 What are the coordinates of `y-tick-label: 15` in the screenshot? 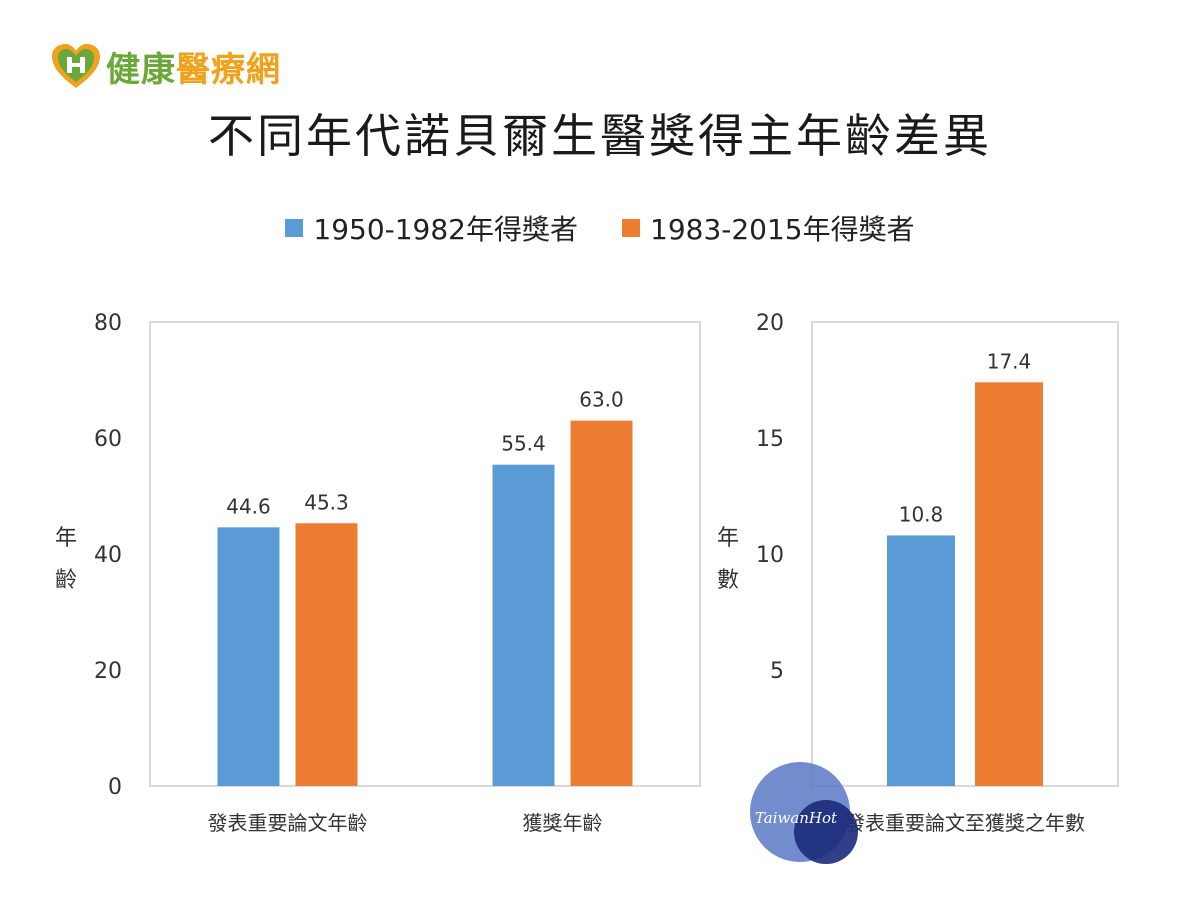 It's located at (770, 439).